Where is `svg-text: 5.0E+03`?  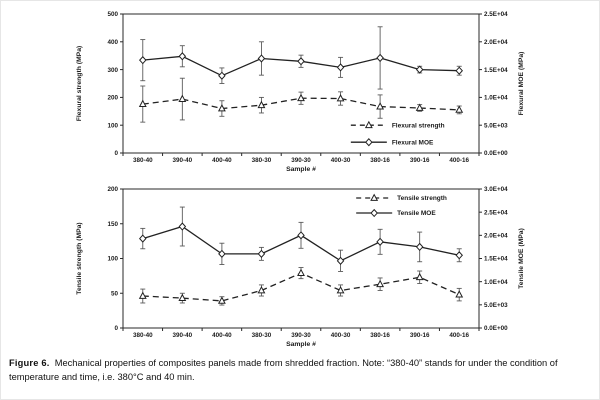 svg-text: 5.0E+03 is located at coordinates (496, 125).